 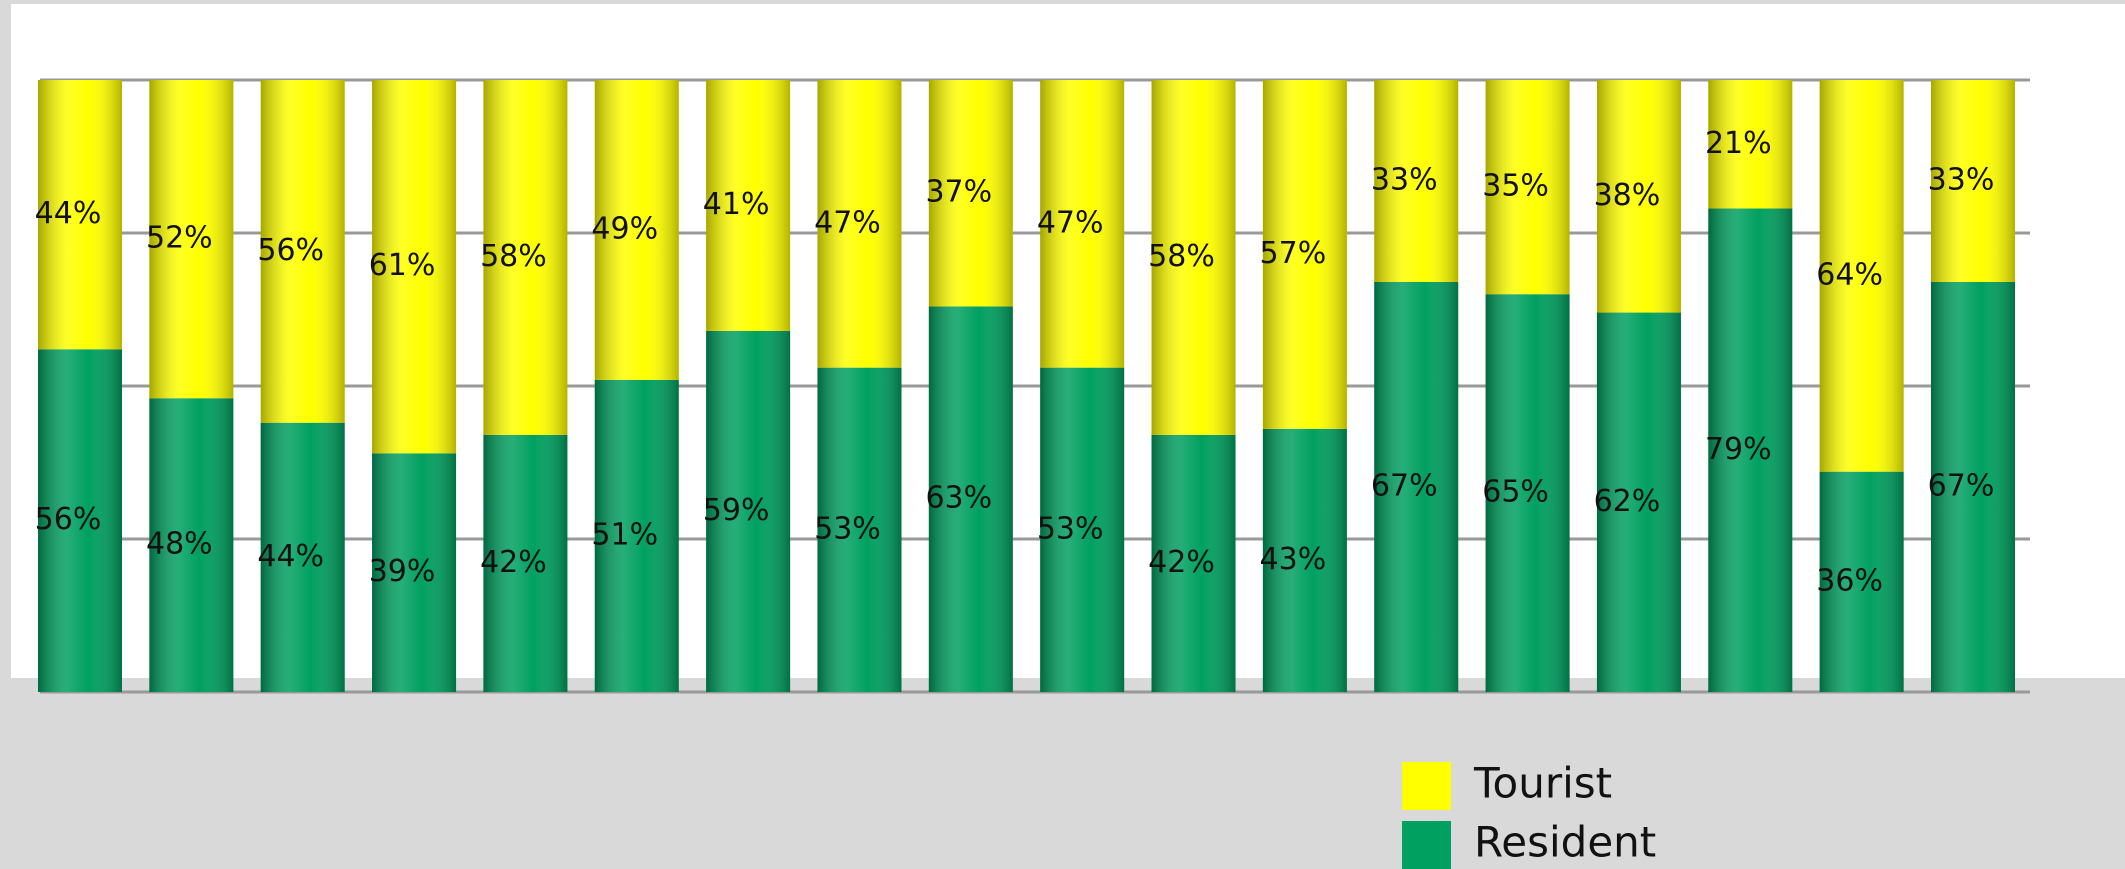 I want to click on data-label: 52%, so click(x=179, y=238).